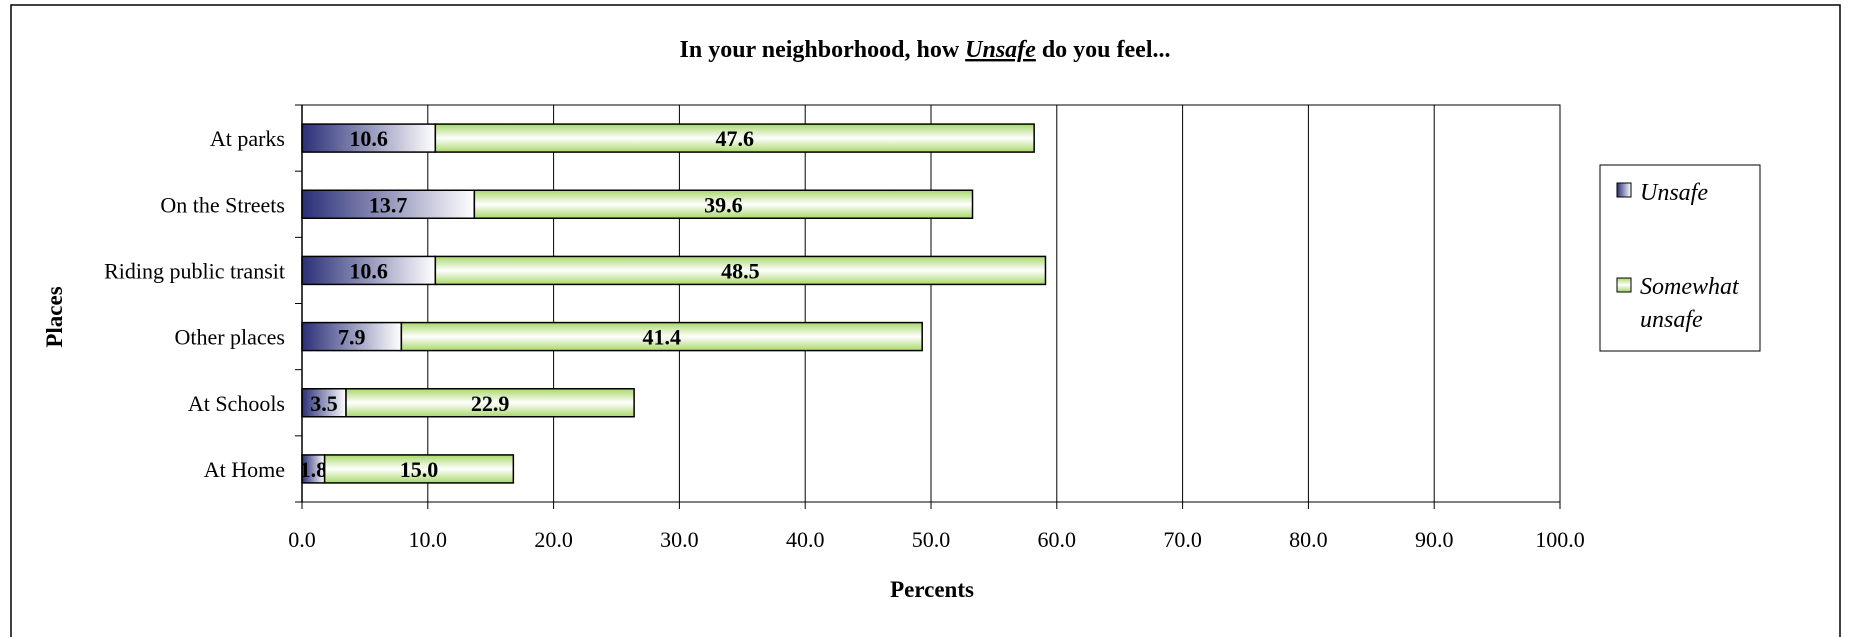 This screenshot has width=1850, height=637. What do you see at coordinates (236, 403) in the screenshot?
I see `category-label: At Schools` at bounding box center [236, 403].